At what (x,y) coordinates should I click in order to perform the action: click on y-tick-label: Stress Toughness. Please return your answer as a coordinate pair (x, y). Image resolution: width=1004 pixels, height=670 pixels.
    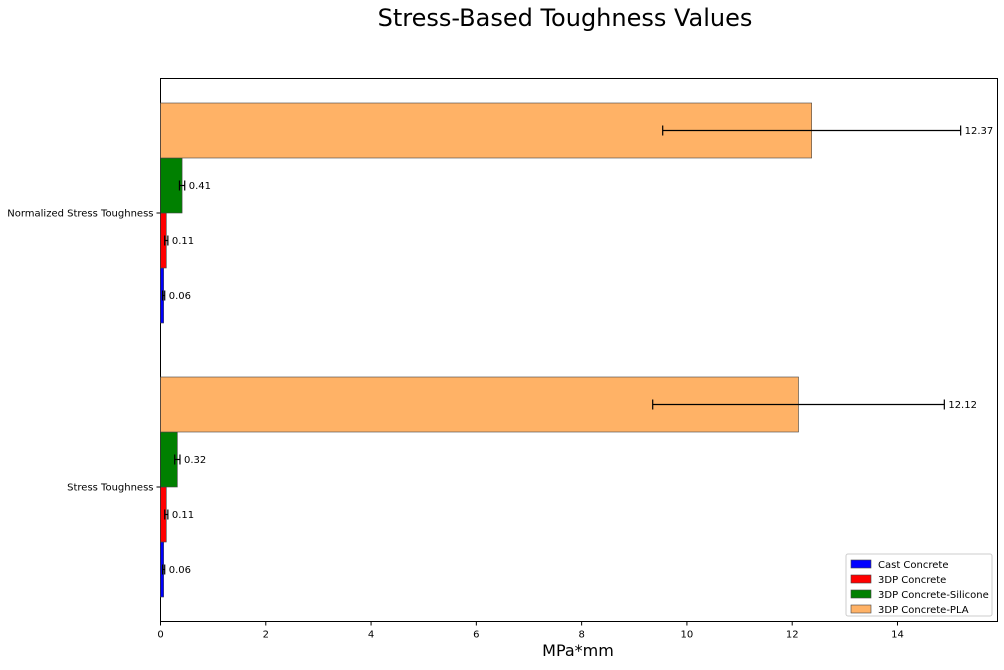
    Looking at the image, I should click on (110, 488).